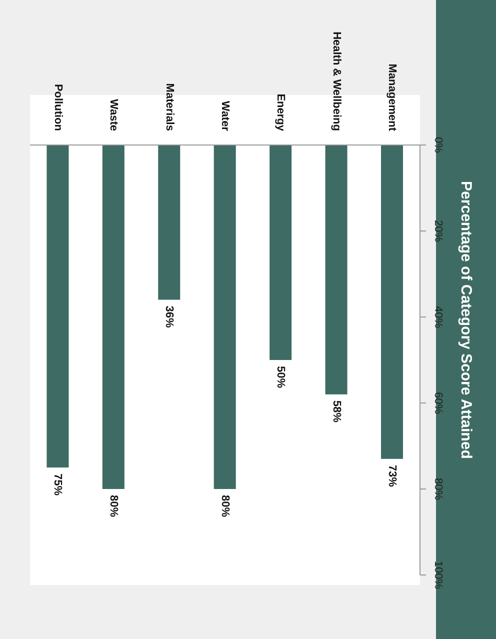 This screenshot has width=496, height=639. What do you see at coordinates (58, 108) in the screenshot?
I see `x-tick-label: Pollution` at bounding box center [58, 108].